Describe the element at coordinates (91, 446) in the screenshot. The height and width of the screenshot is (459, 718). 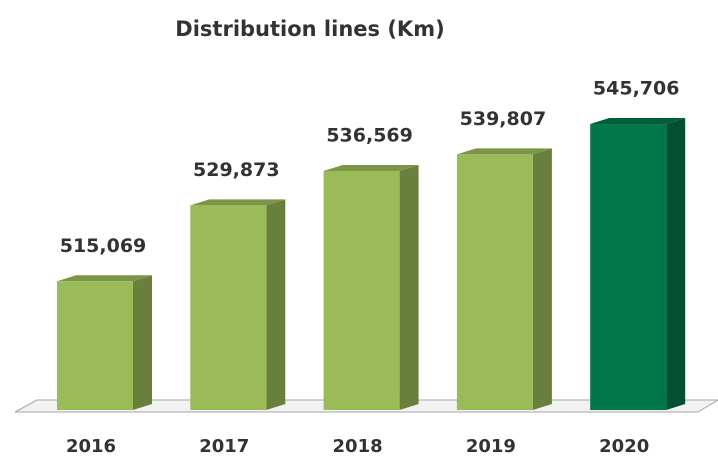
I see `x-tick-label: 2016` at that location.